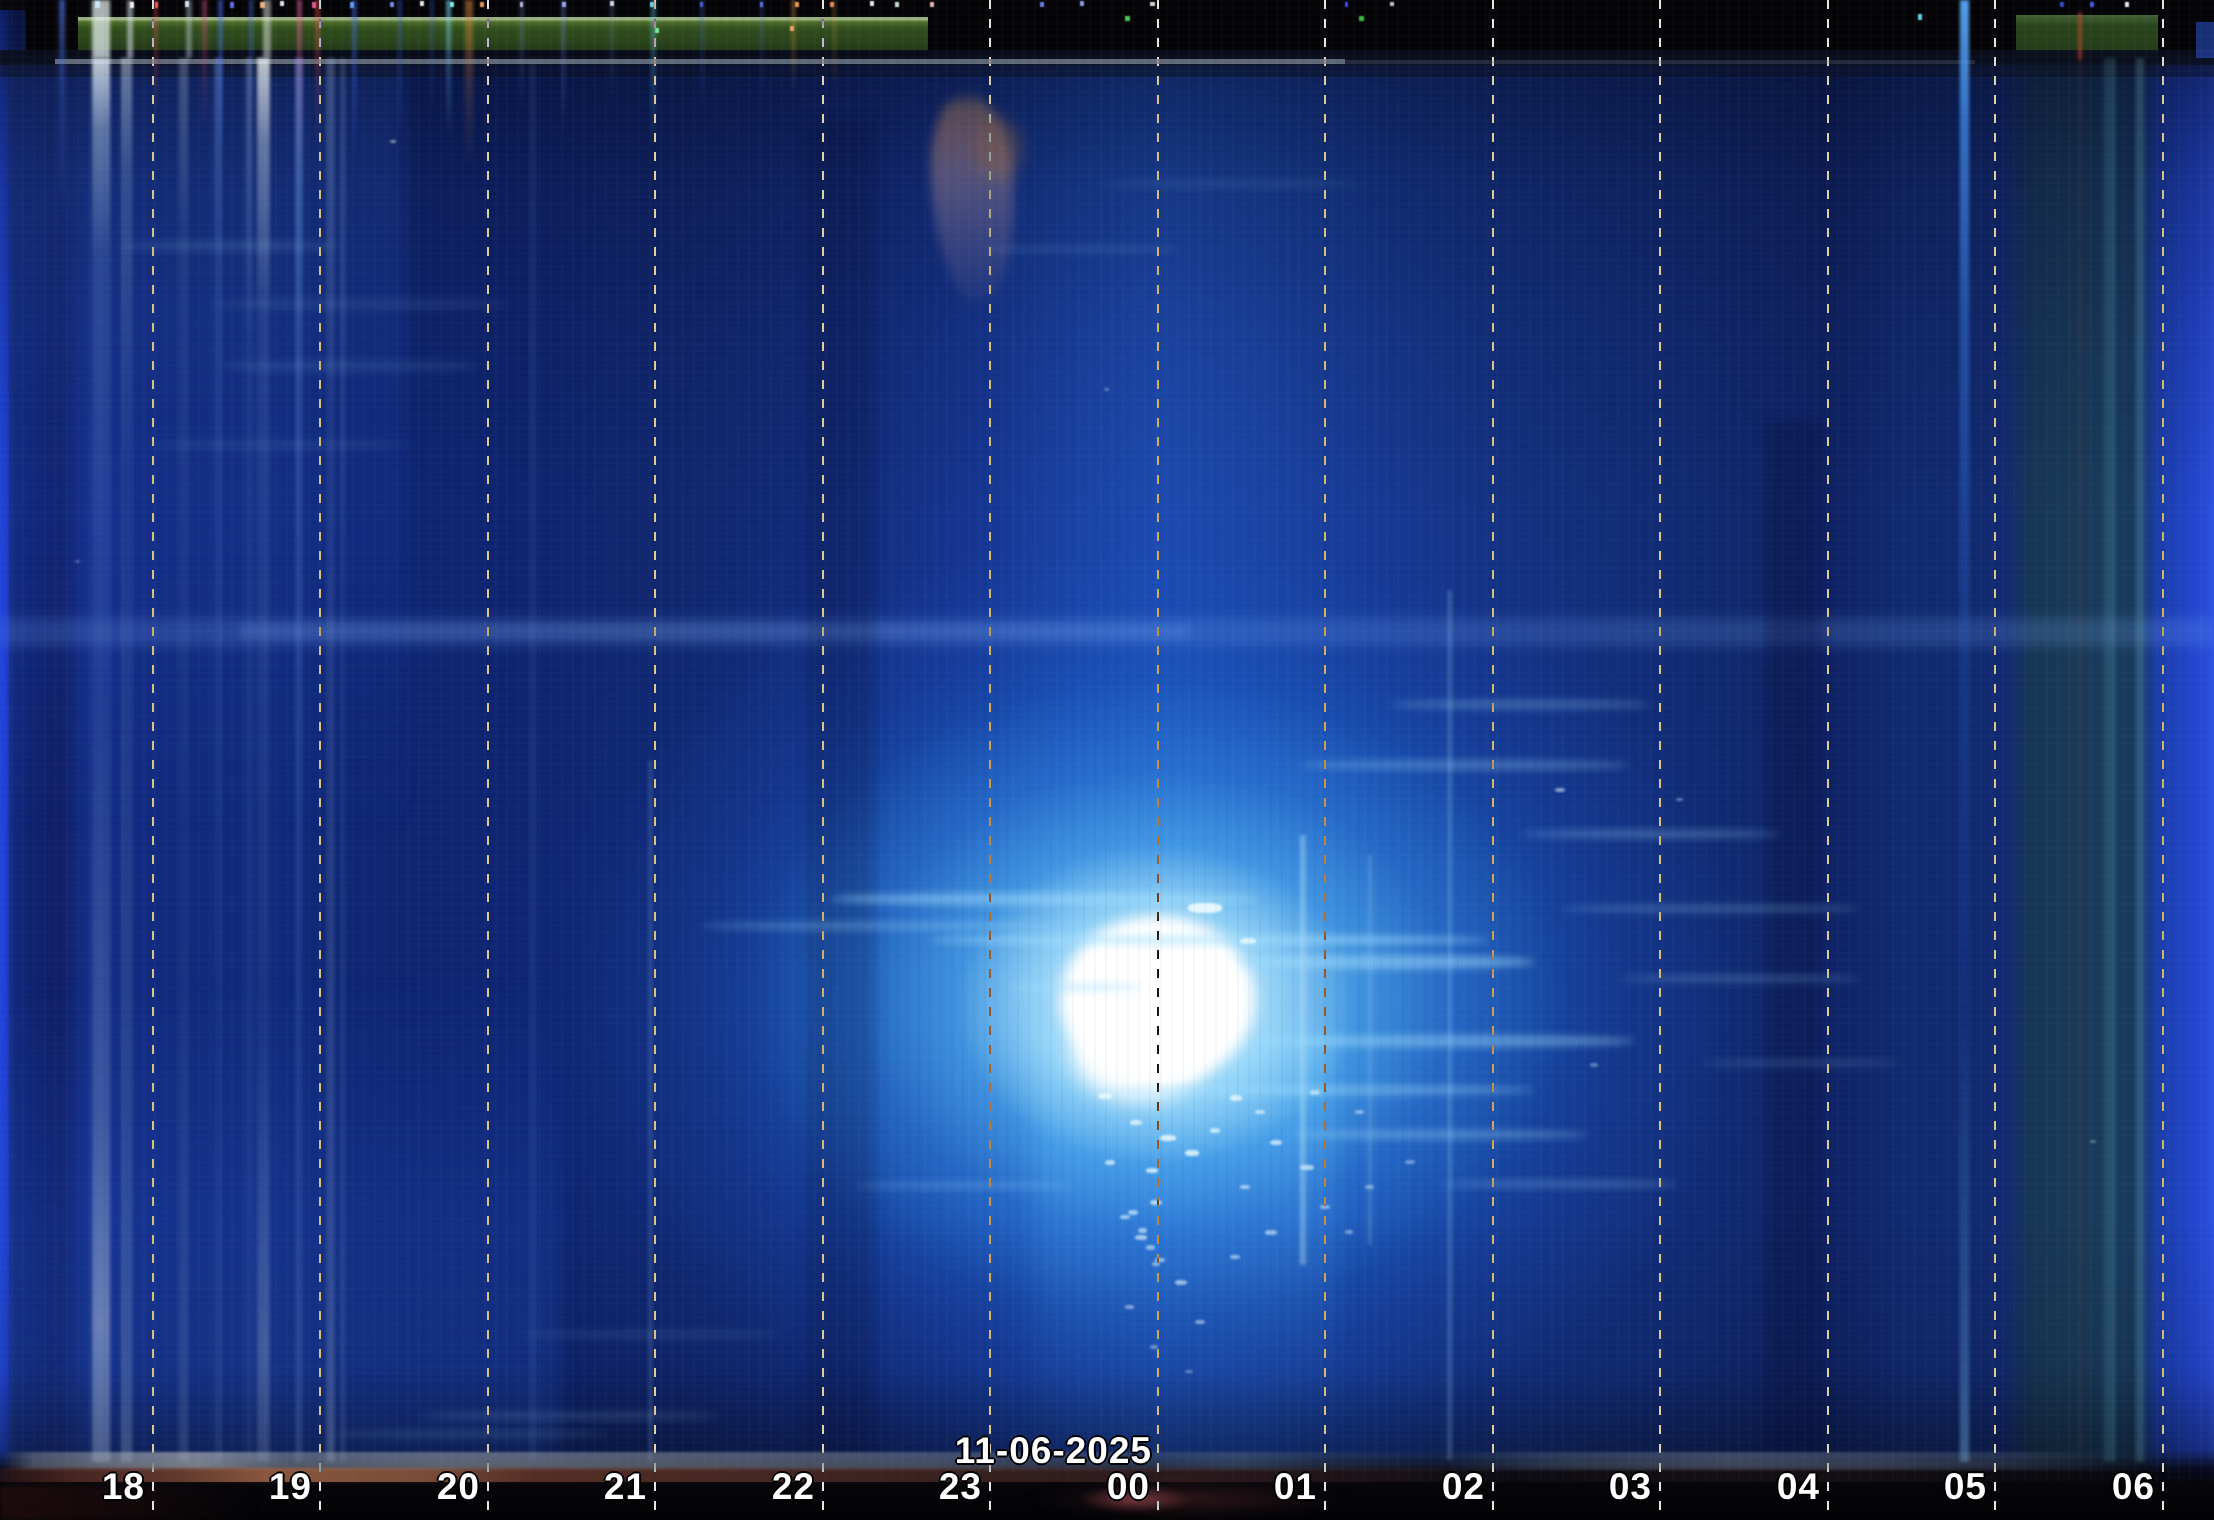 This screenshot has height=1520, width=2214. What do you see at coordinates (123, 1486) in the screenshot?
I see `hour-tick-label: 18` at bounding box center [123, 1486].